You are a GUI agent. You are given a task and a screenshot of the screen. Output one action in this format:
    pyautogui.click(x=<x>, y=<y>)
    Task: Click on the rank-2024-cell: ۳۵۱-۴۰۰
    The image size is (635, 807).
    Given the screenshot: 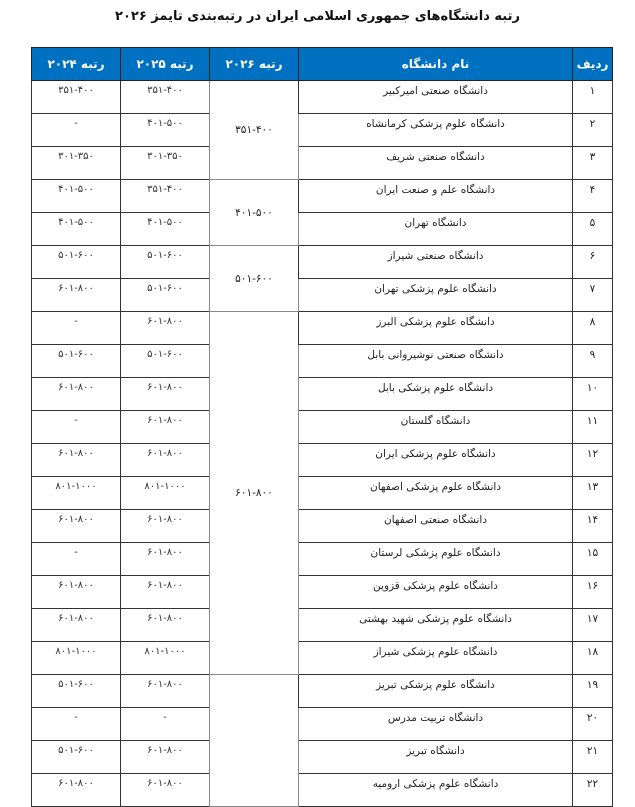 What is the action you would take?
    pyautogui.click(x=76, y=97)
    